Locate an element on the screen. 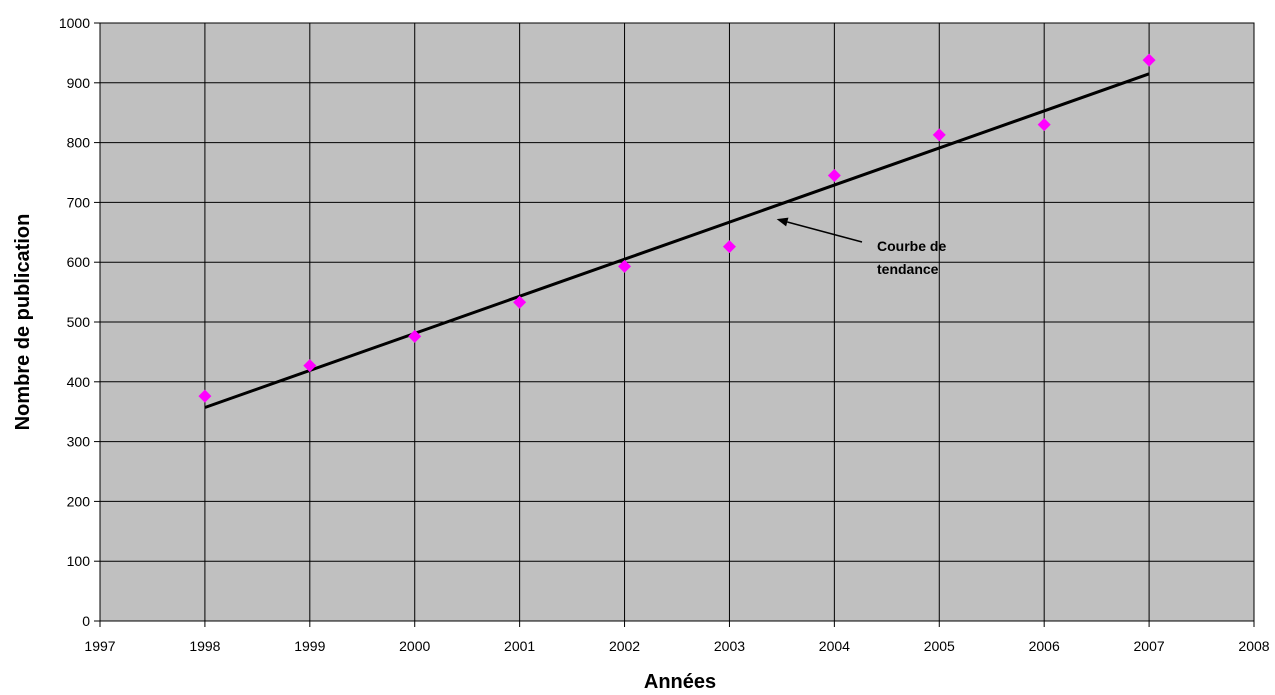  x-tick-label: 2001 is located at coordinates (519, 646).